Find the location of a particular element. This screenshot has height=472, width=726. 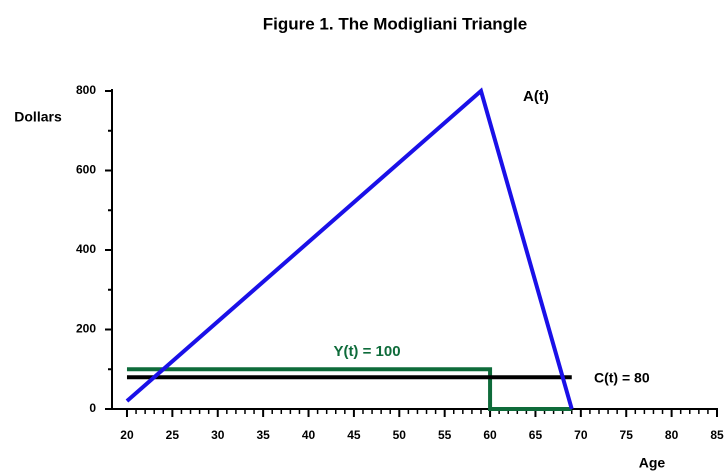

x-tick-label: 55 is located at coordinates (445, 435).